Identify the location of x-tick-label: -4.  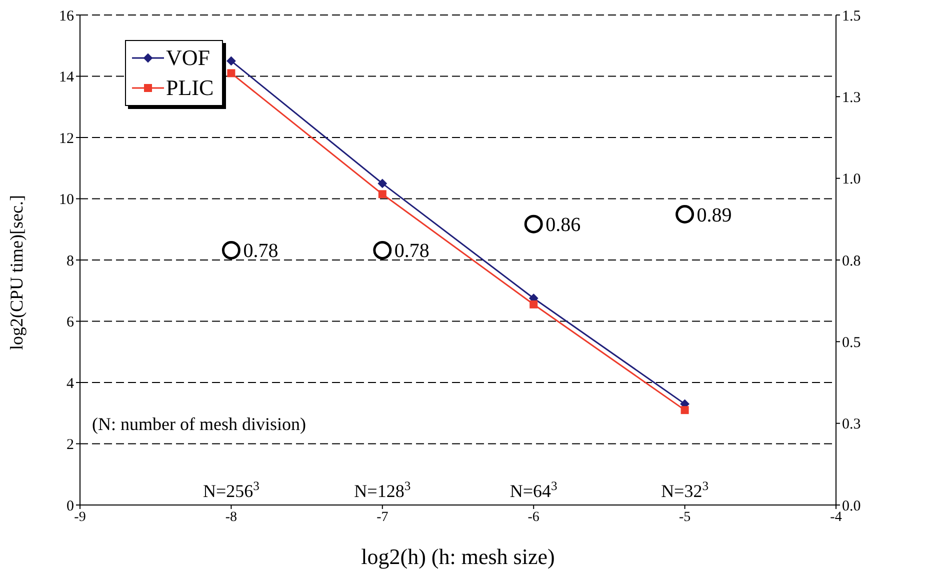
(836, 517).